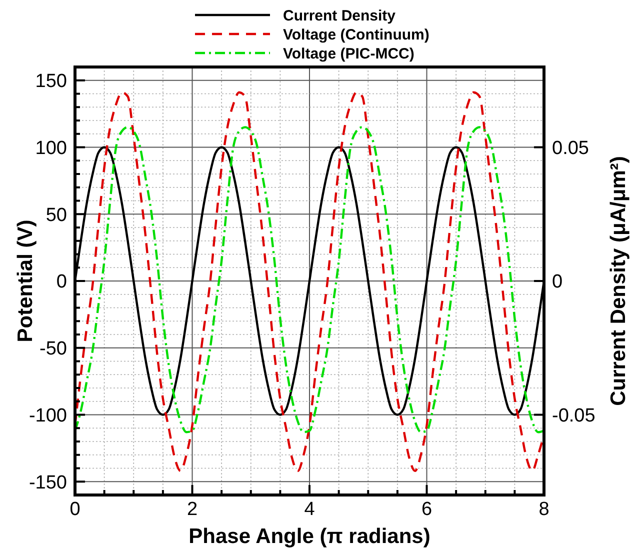 Image resolution: width=631 pixels, height=550 pixels. Describe the element at coordinates (310, 509) in the screenshot. I see `x-tick-label: 4` at that location.